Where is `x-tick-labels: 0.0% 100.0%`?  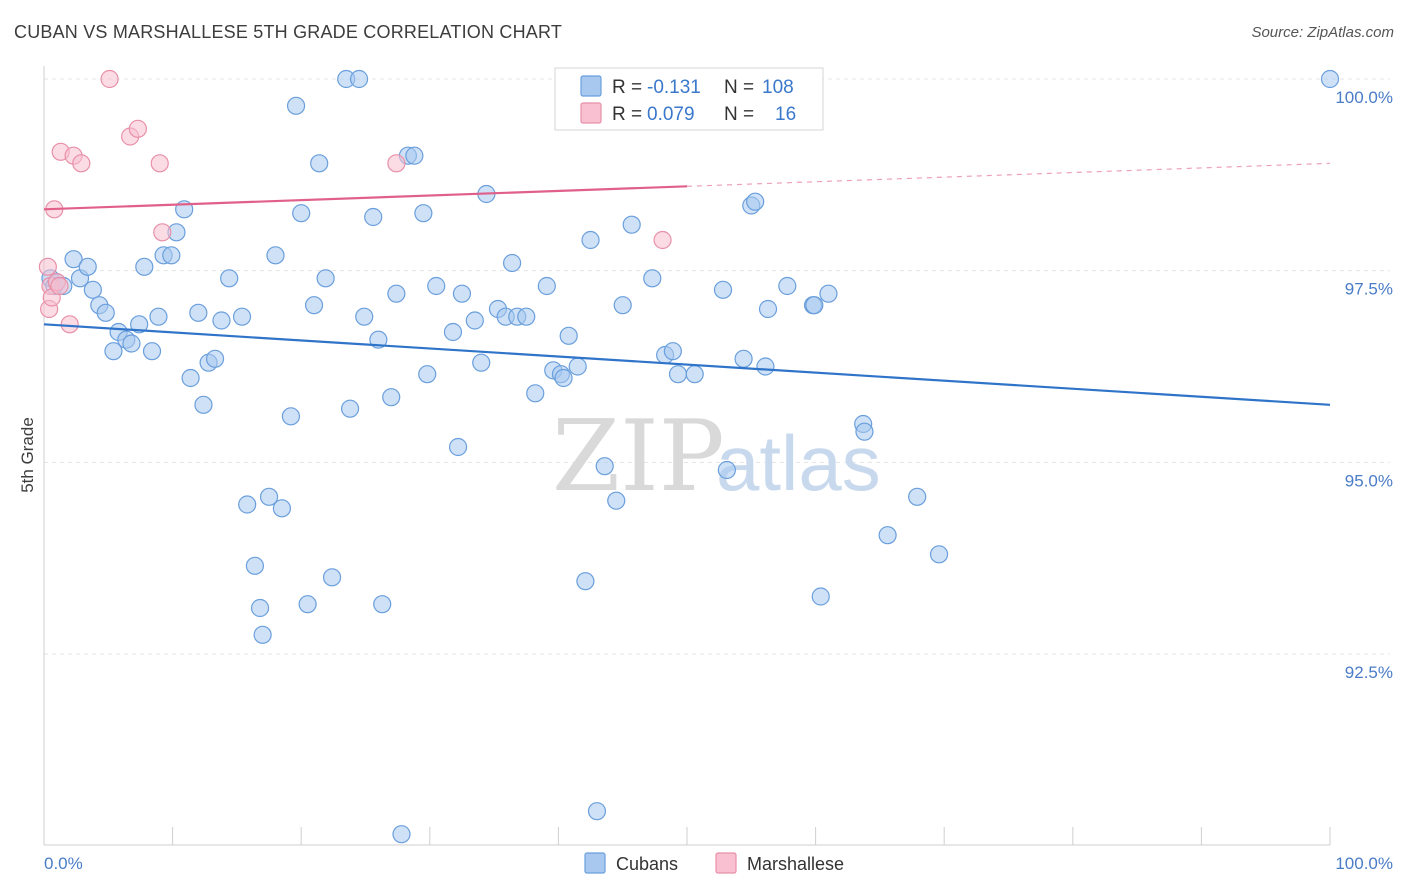
x-tick-labels: 0.0% 100.0% is located at coordinates (718, 863).